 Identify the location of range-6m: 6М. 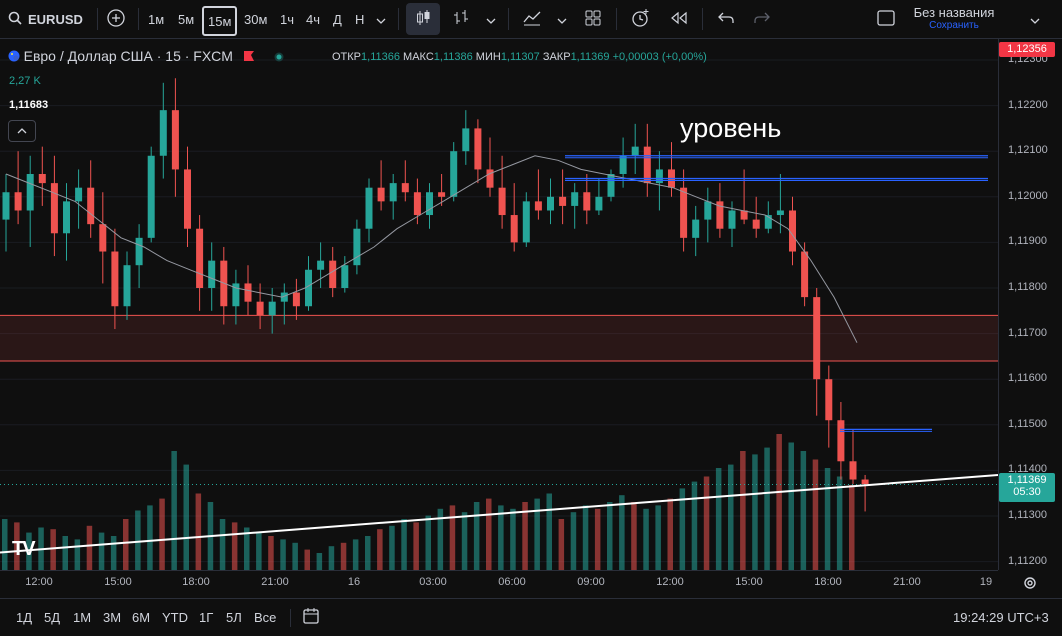
(141, 617).